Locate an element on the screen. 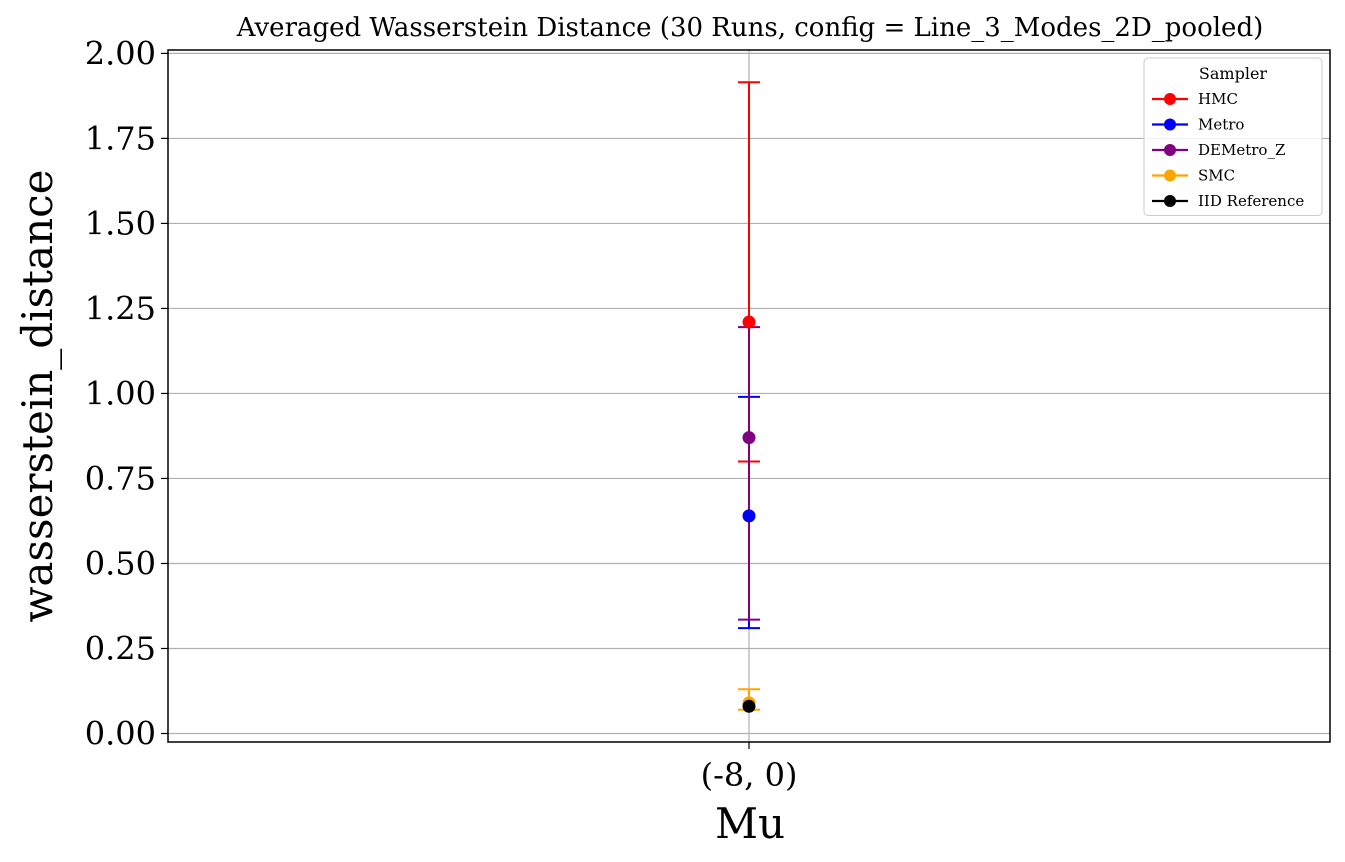 The image size is (1345, 862). y-tick-label: 0.50 is located at coordinates (120, 563).